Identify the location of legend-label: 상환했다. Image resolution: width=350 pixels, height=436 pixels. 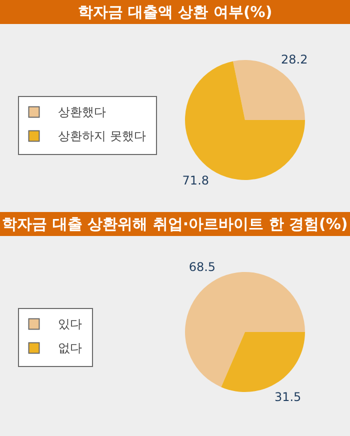
(82, 112).